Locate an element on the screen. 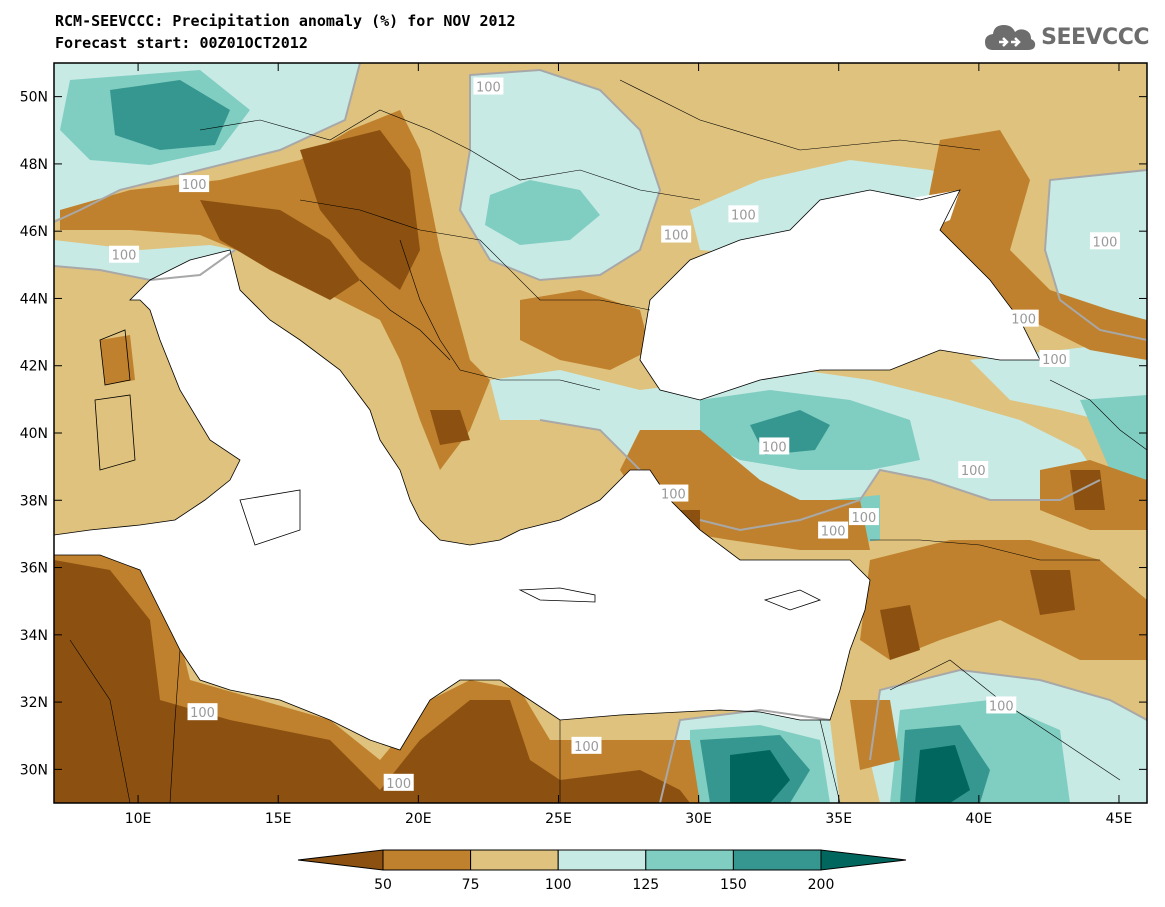 The height and width of the screenshot is (907, 1165). sea-of-azov is located at coordinates (910, 215).